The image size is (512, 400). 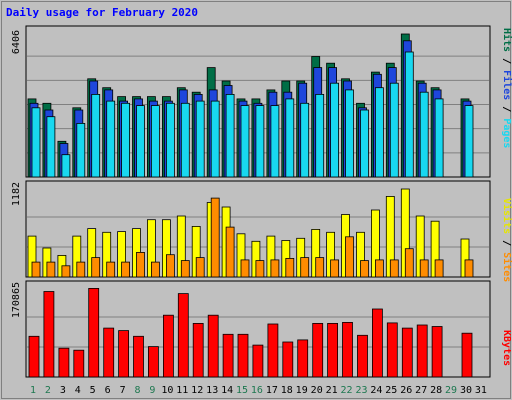 What do you see at coordinates (137, 390) in the screenshot?
I see `x-tick-label: 8` at bounding box center [137, 390].